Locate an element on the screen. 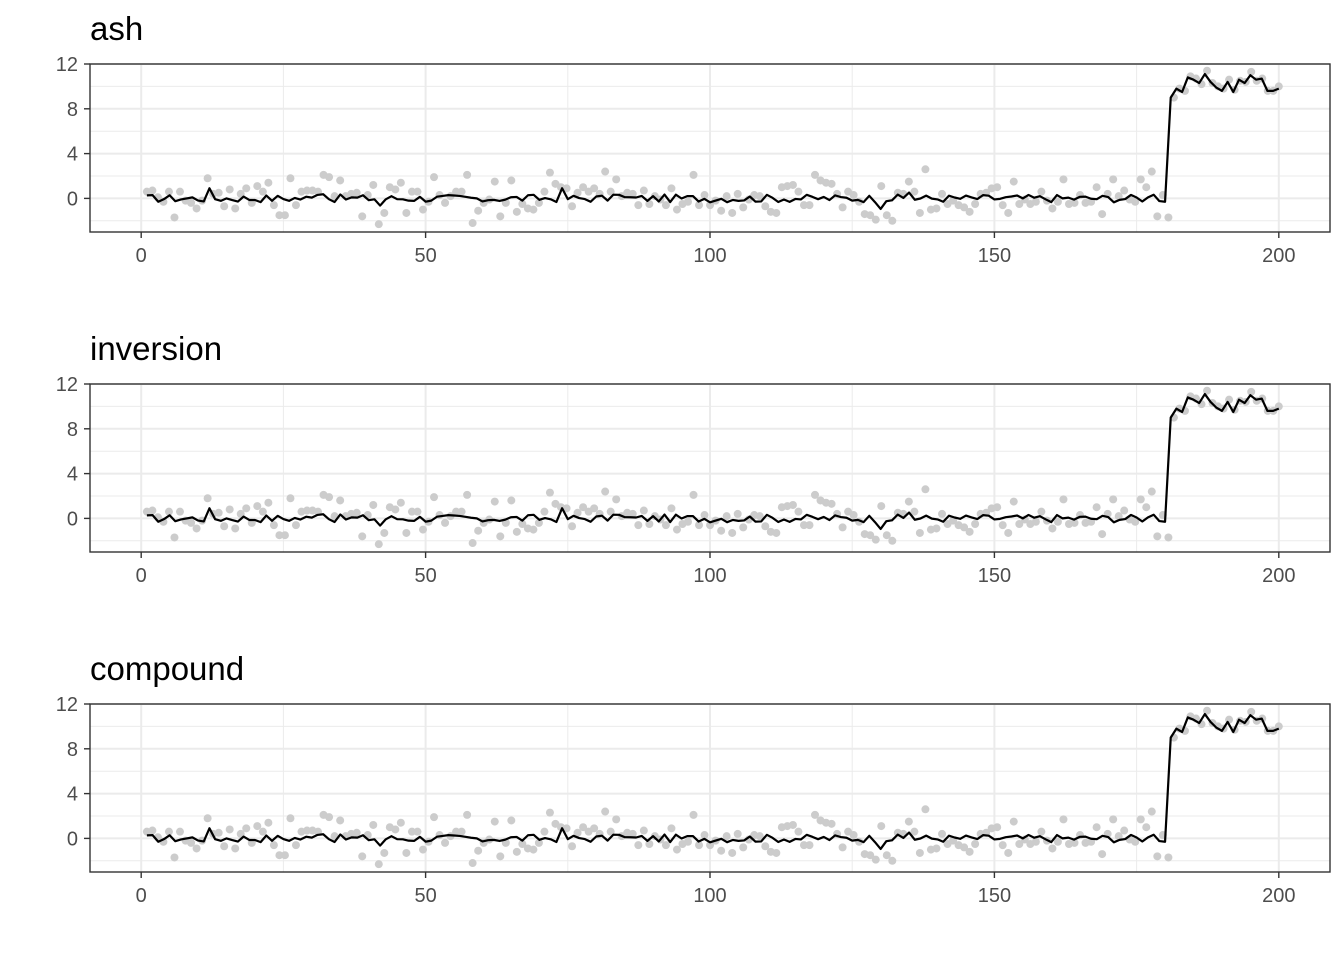 This screenshot has height=960, width=1344. x-tick-label: 0 is located at coordinates (141, 256).